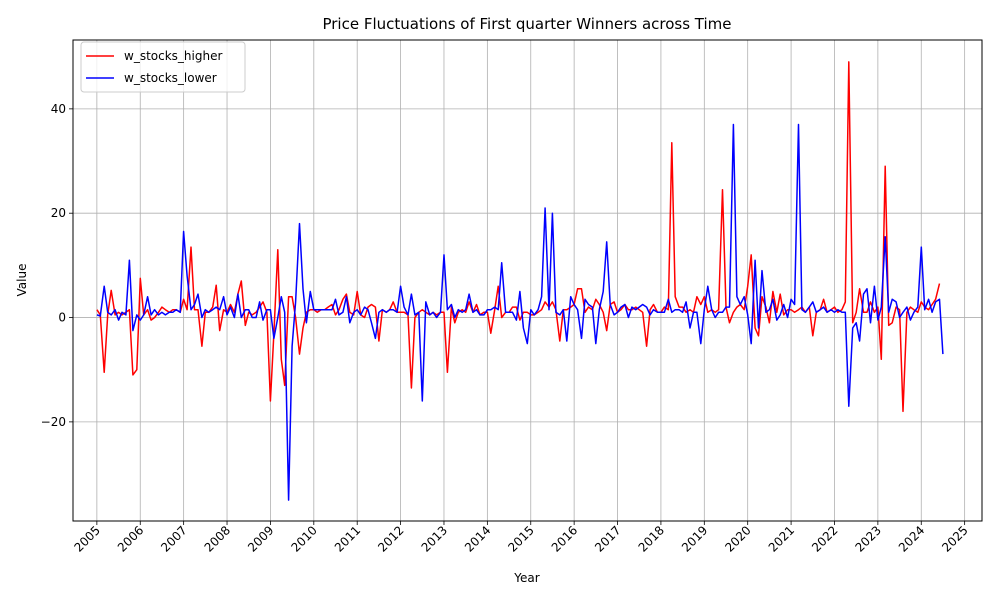 The image size is (1000, 600). What do you see at coordinates (173, 56) in the screenshot?
I see `legend-label-higher: w_stocks_higher` at bounding box center [173, 56].